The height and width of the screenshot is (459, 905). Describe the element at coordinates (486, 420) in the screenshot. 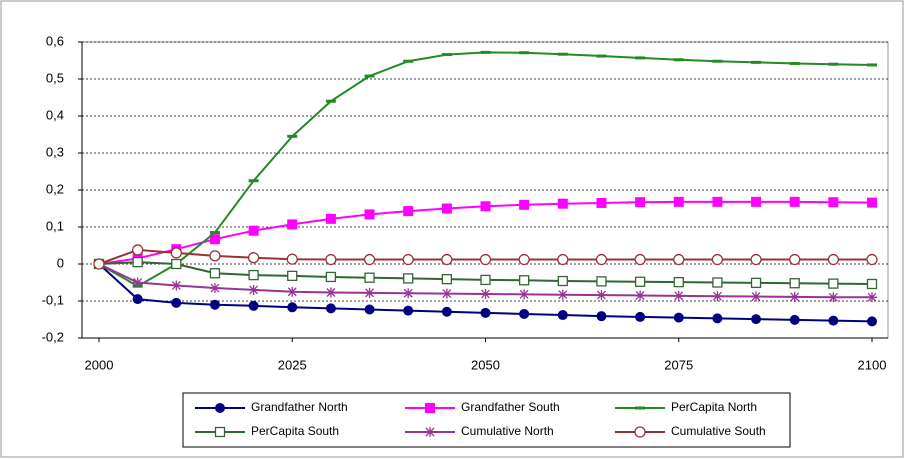

I see `legend-box` at that location.